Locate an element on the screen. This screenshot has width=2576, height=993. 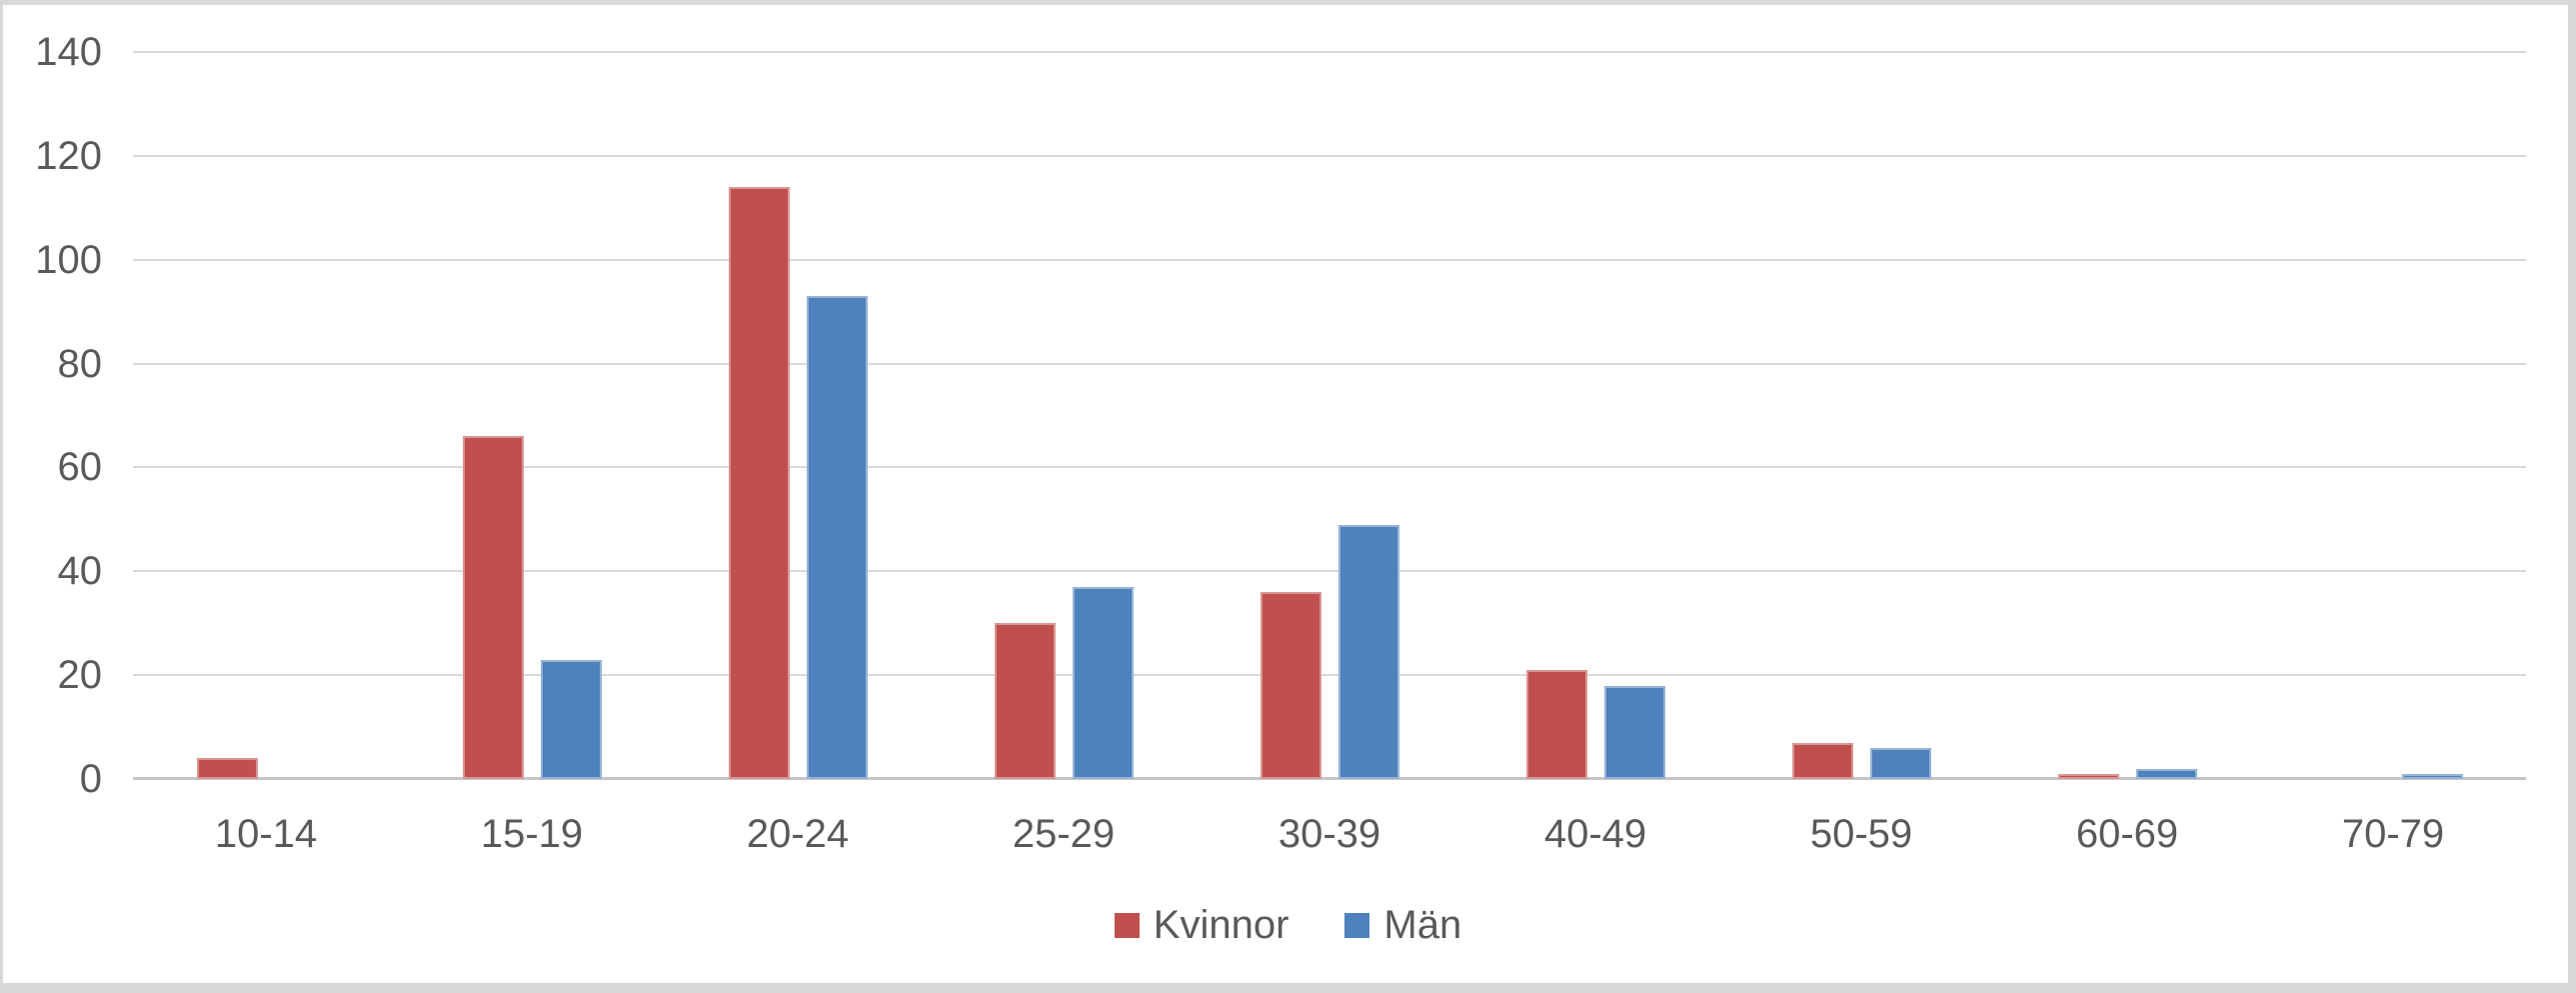
legend-swatch-man-icon is located at coordinates (1357, 925).